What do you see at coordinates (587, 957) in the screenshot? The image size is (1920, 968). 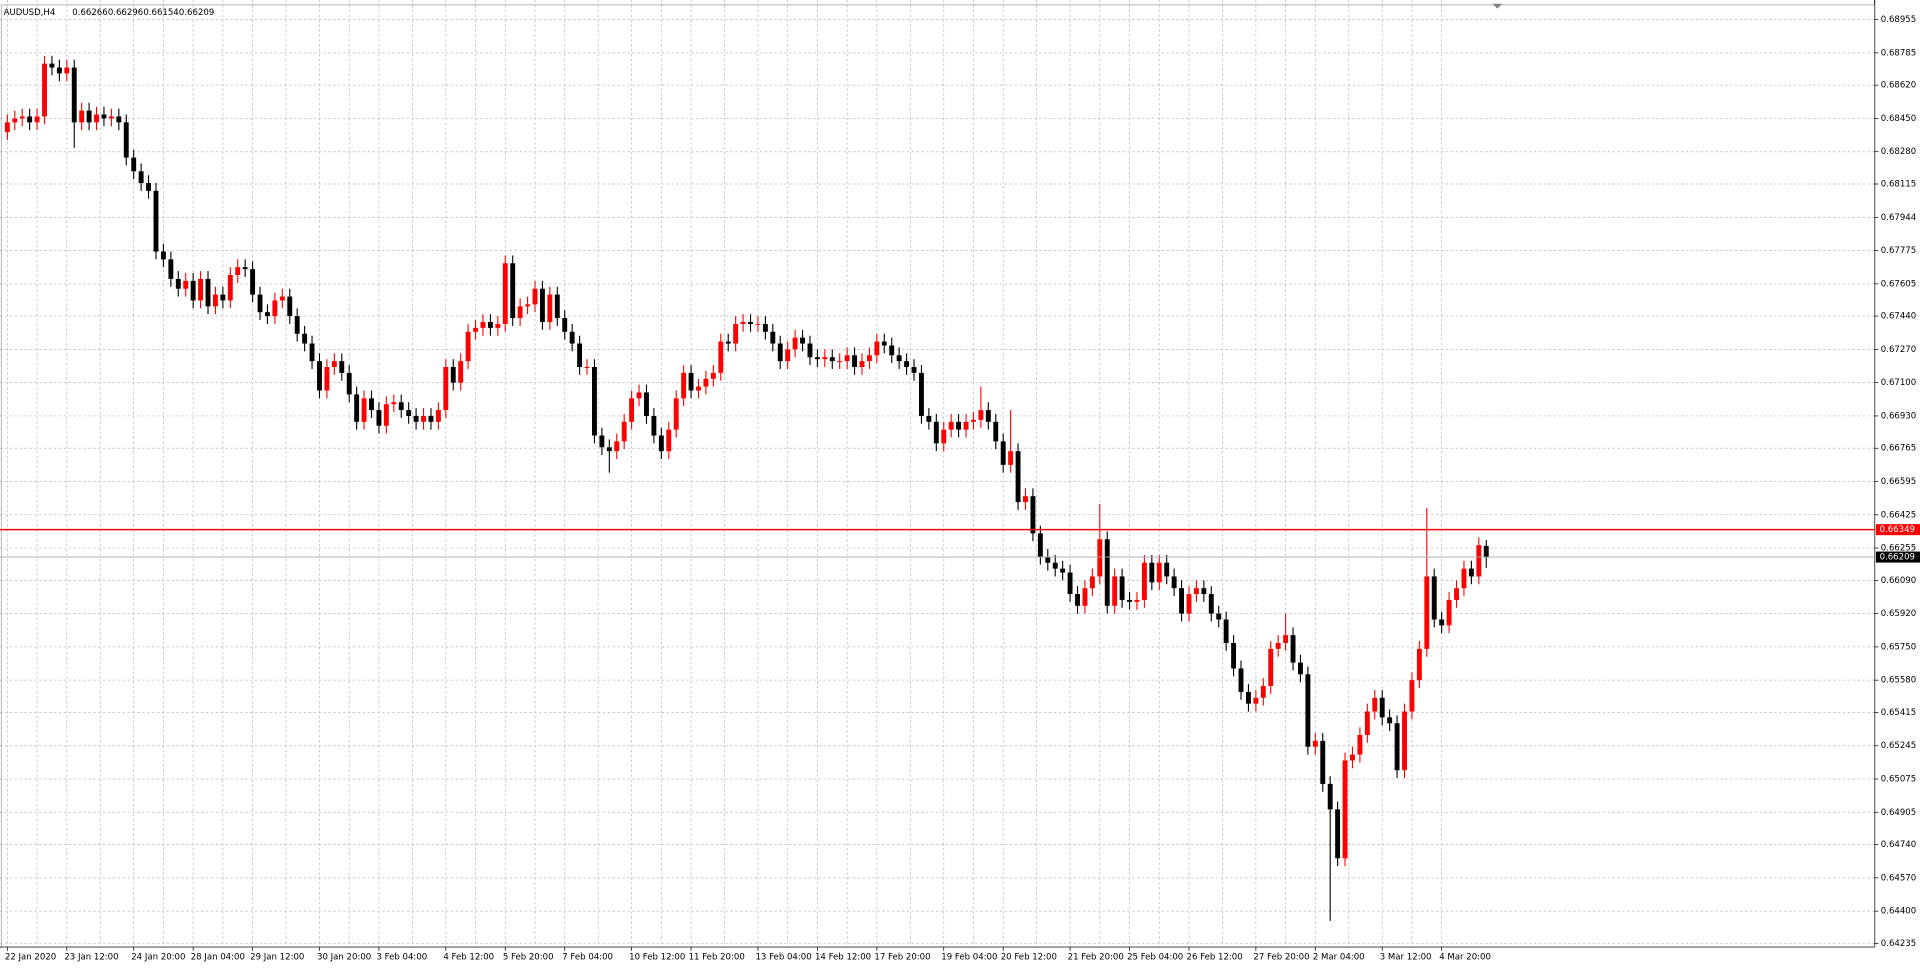 I see `x-tick-label: 7 Feb 04:00` at bounding box center [587, 957].